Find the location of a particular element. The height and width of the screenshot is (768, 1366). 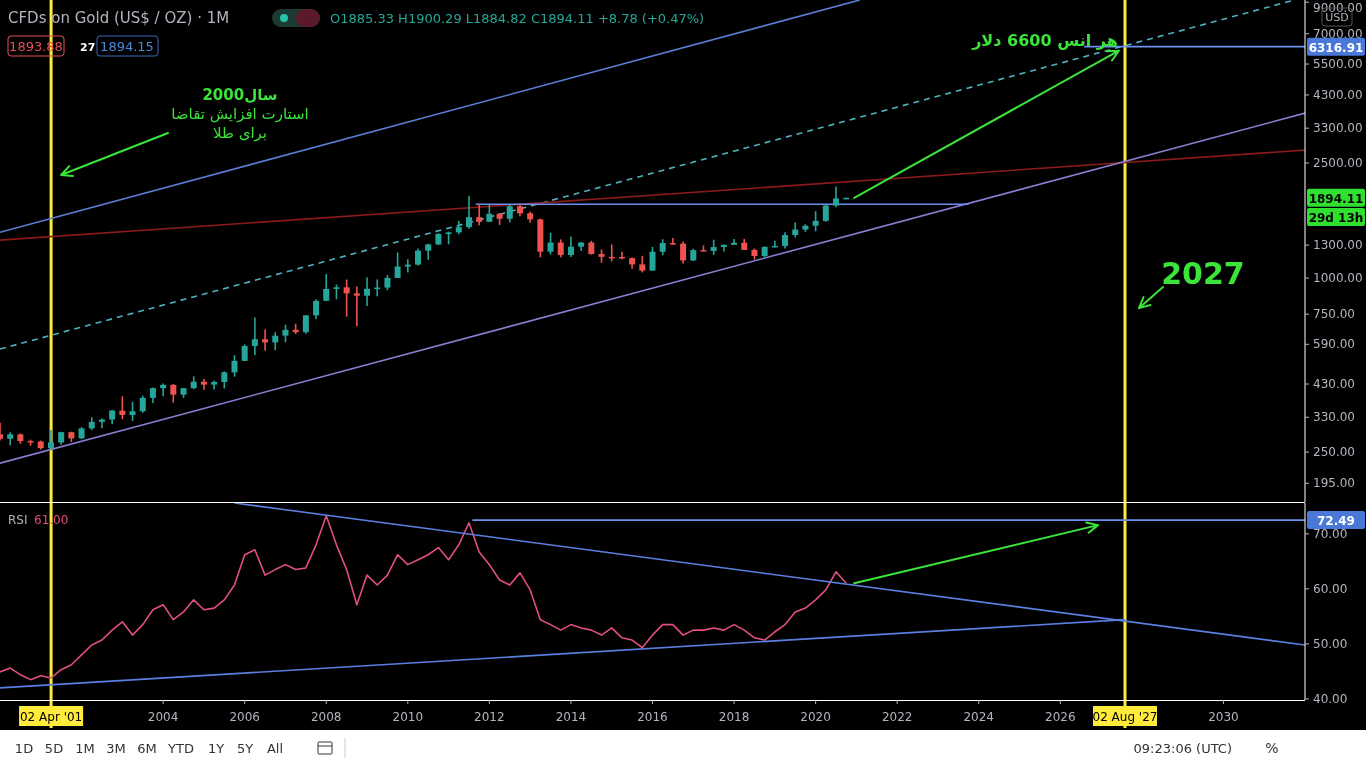

y-tick-label: 430.00 is located at coordinates (1334, 384).